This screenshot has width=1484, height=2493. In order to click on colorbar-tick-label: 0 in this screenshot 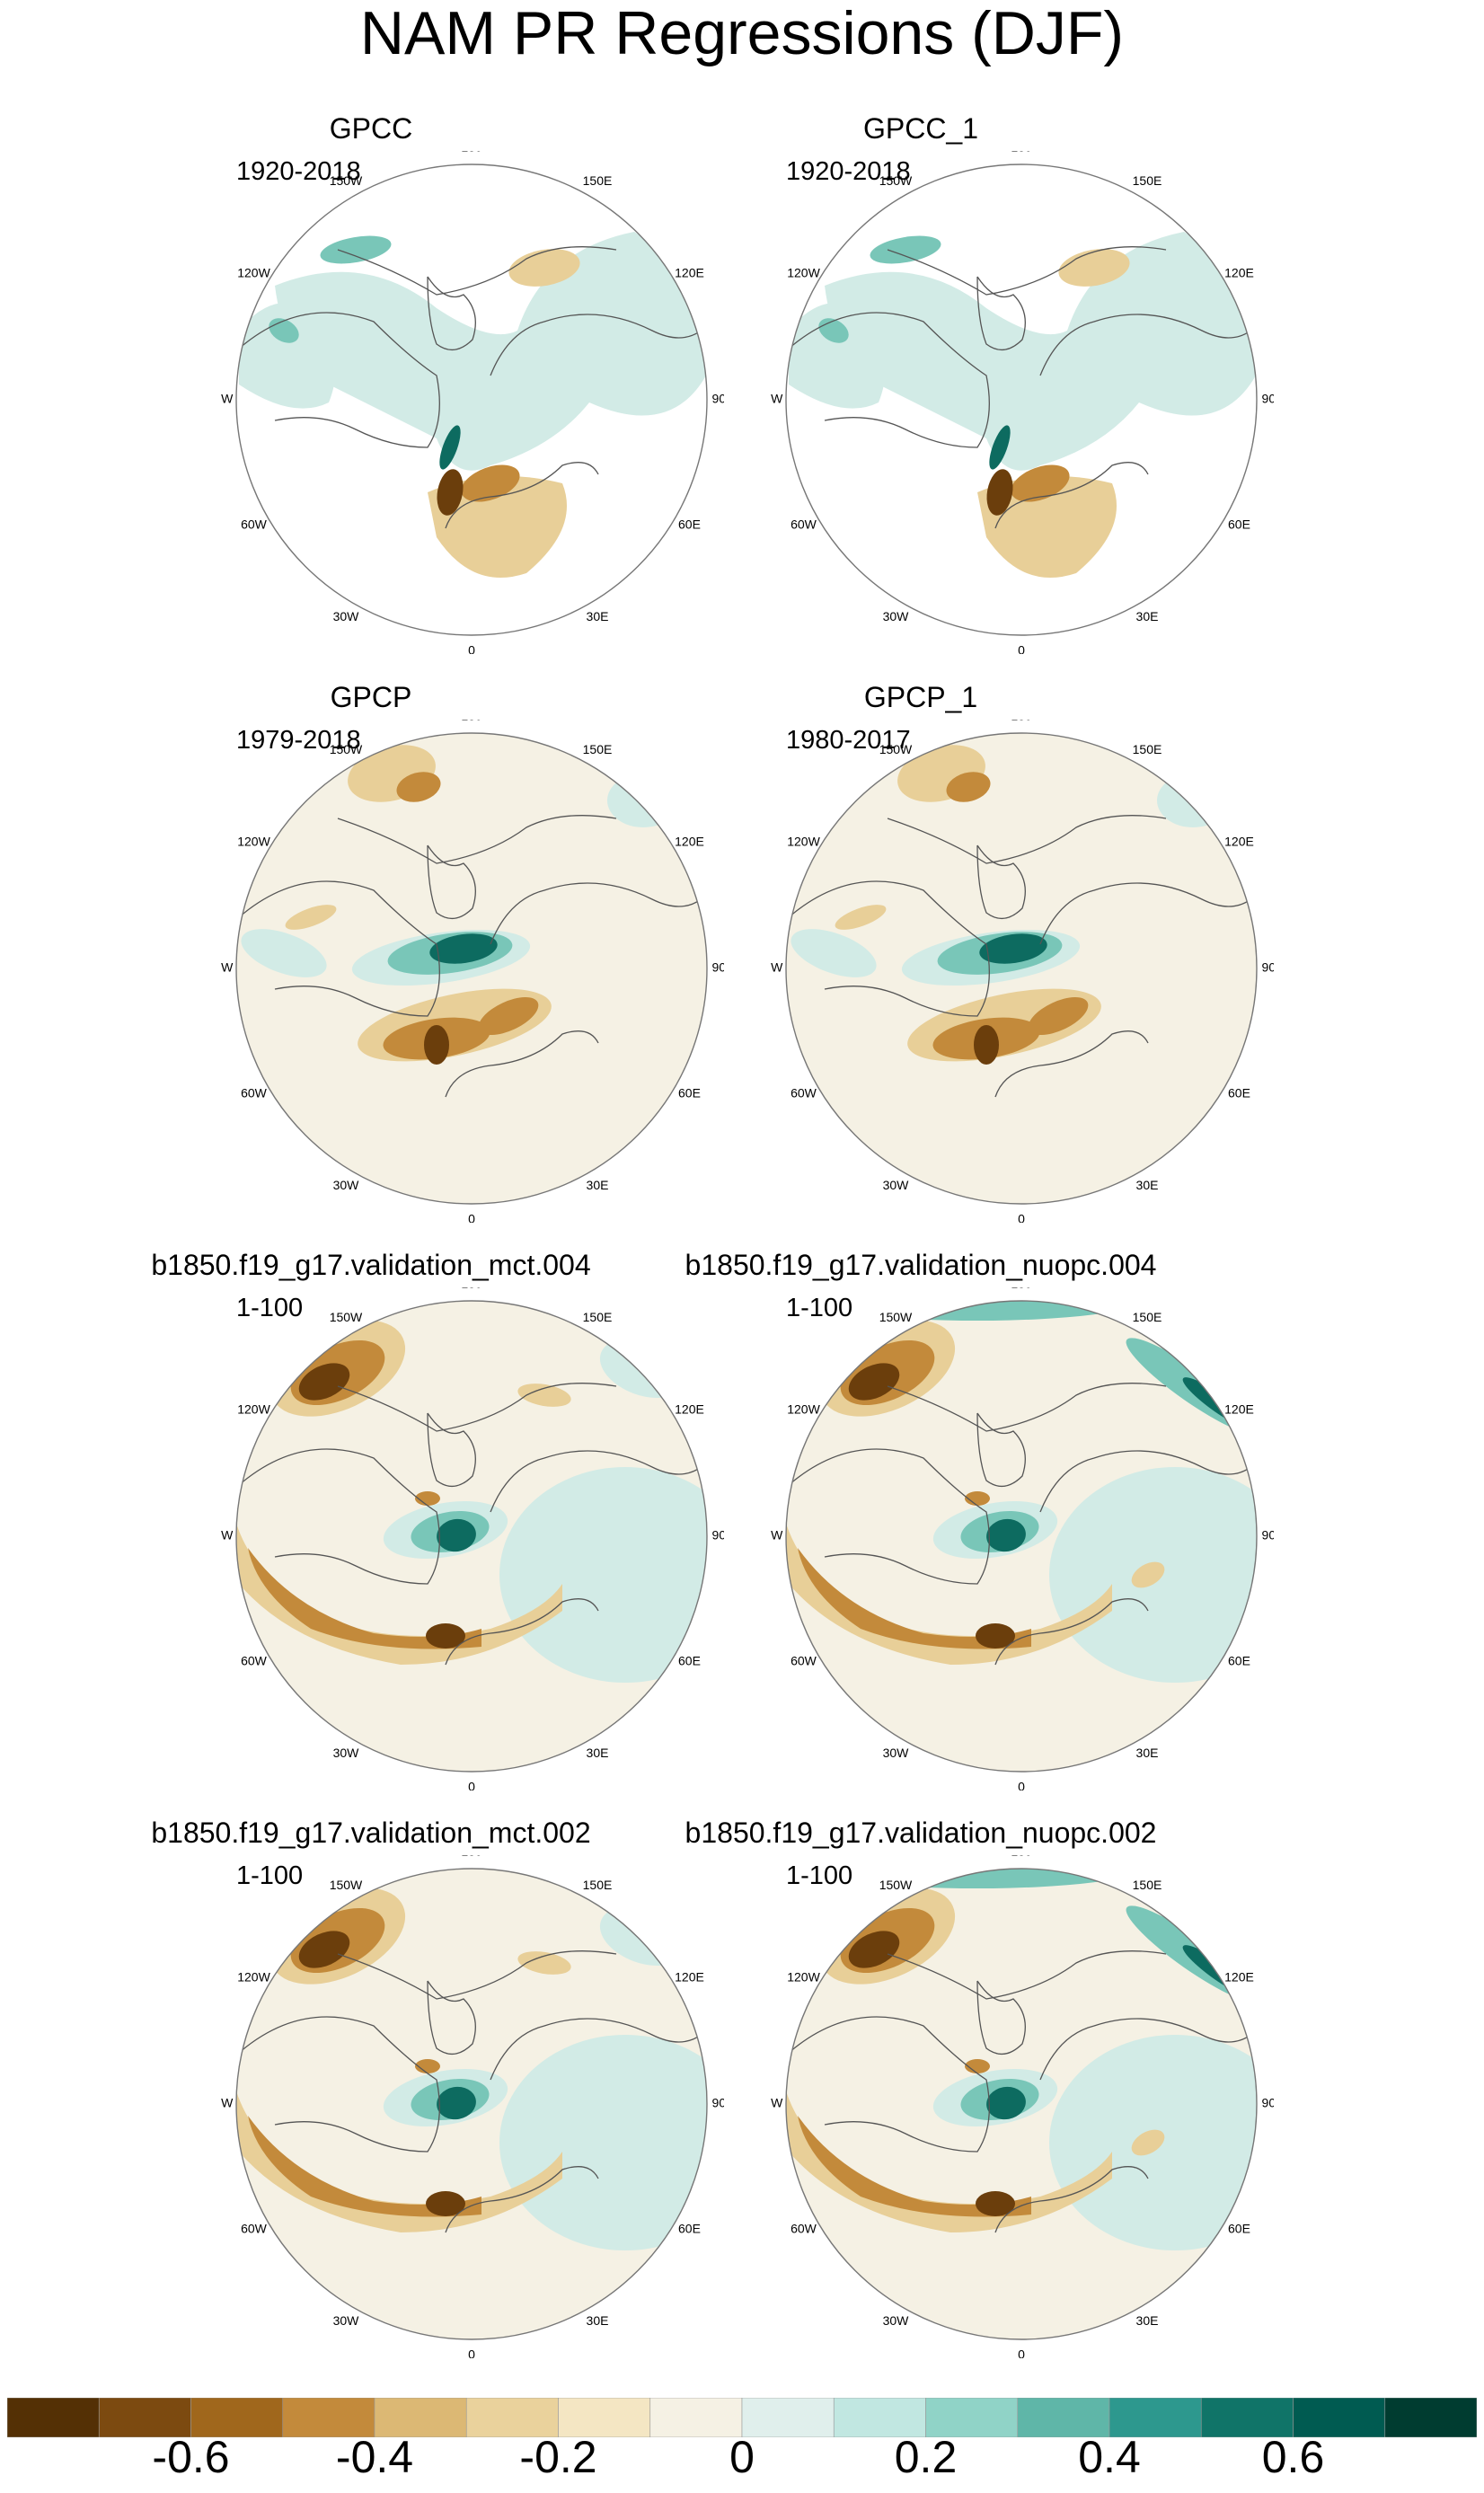, I will do `click(742, 2457)`.